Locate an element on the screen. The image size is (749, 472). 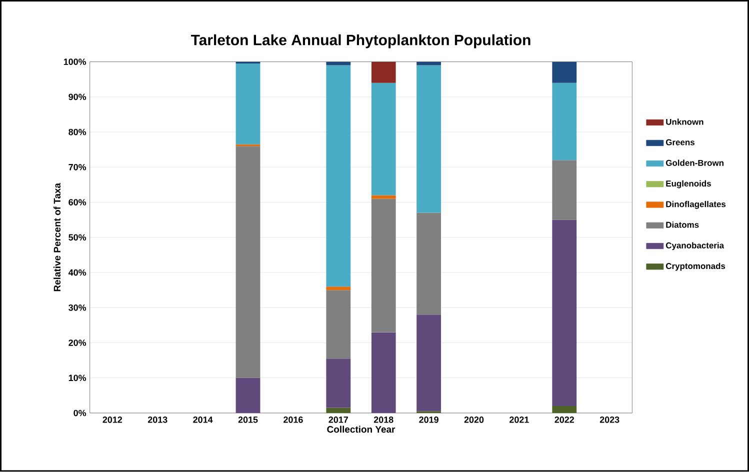
legend-label: Cyanobacteria is located at coordinates (695, 246).